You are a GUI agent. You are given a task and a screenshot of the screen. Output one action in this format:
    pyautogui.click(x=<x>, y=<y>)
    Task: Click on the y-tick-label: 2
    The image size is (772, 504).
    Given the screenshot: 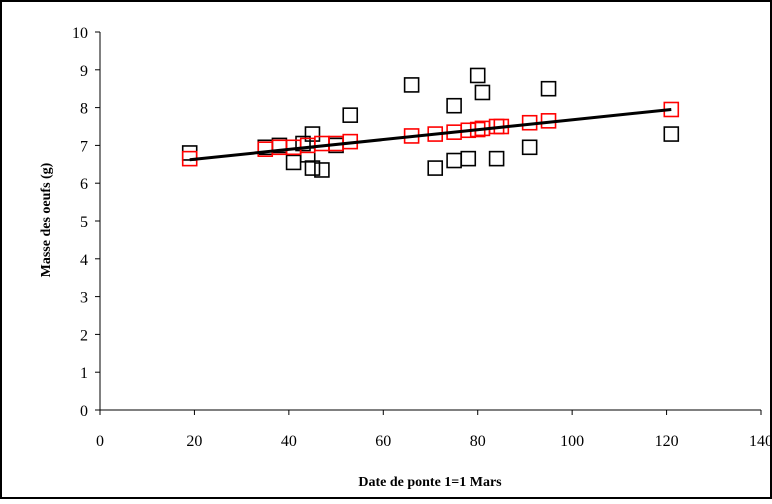 What is the action you would take?
    pyautogui.click(x=84, y=335)
    